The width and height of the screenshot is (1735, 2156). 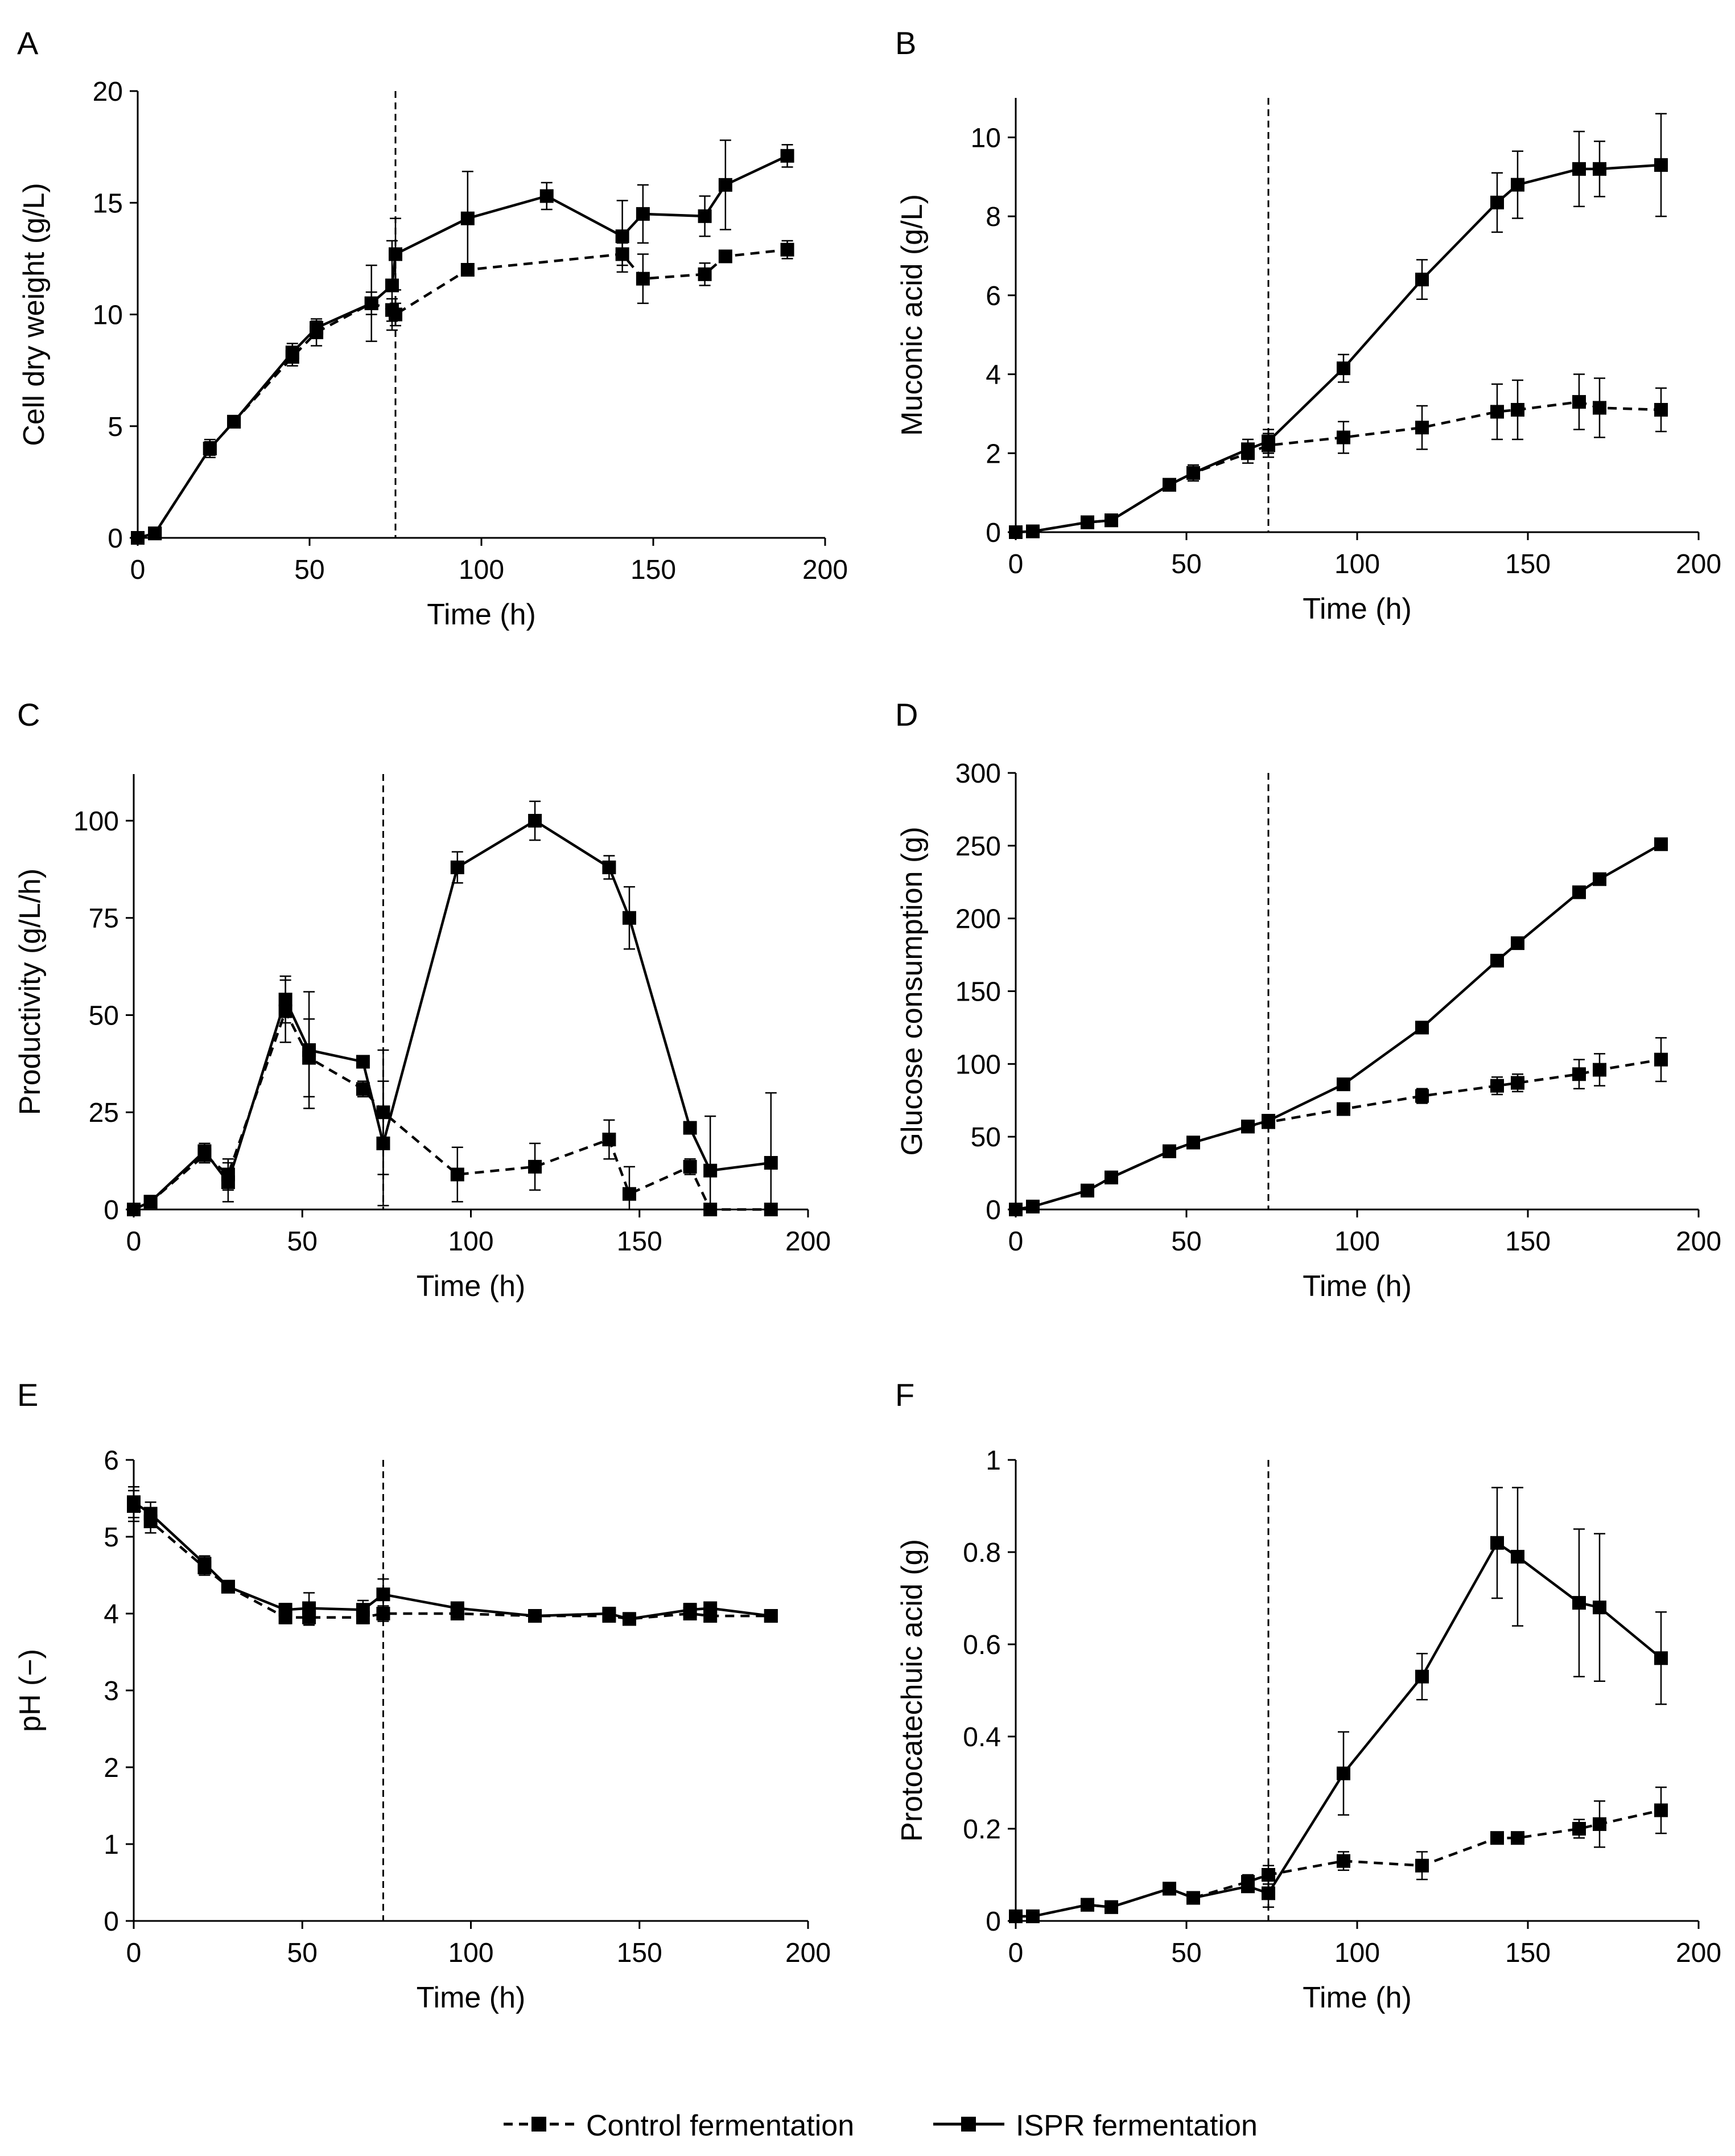 What do you see at coordinates (395, 314) in the screenshot?
I see `panel-a-control-point` at bounding box center [395, 314].